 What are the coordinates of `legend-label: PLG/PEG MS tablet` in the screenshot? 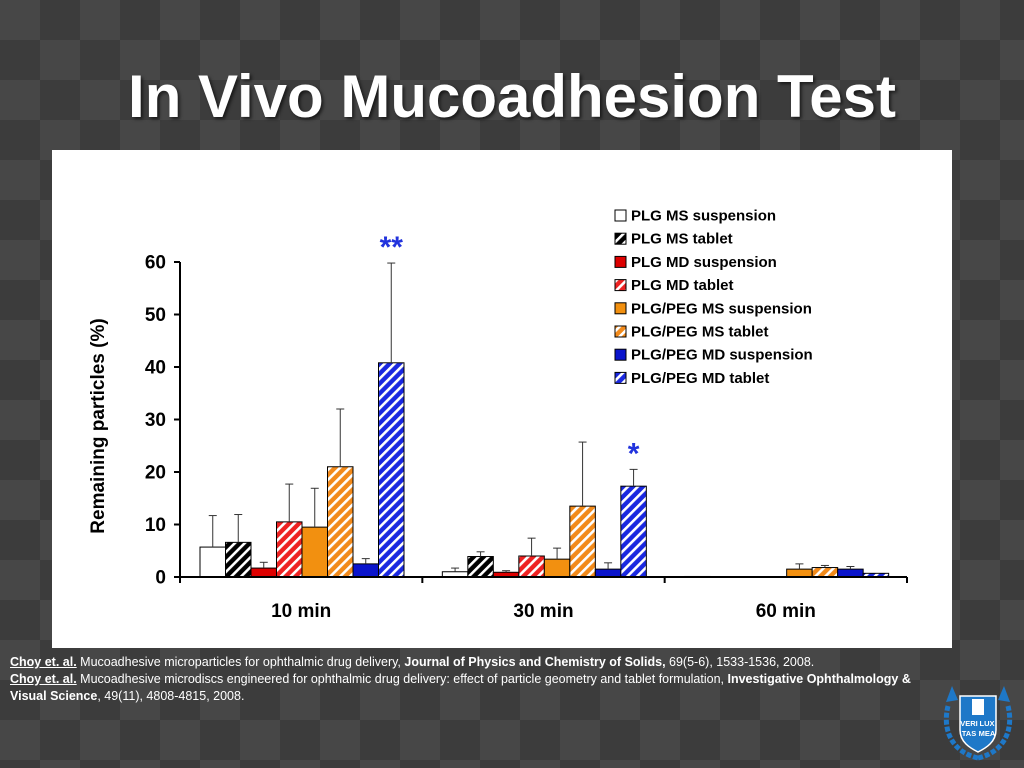 It's located at (700, 332).